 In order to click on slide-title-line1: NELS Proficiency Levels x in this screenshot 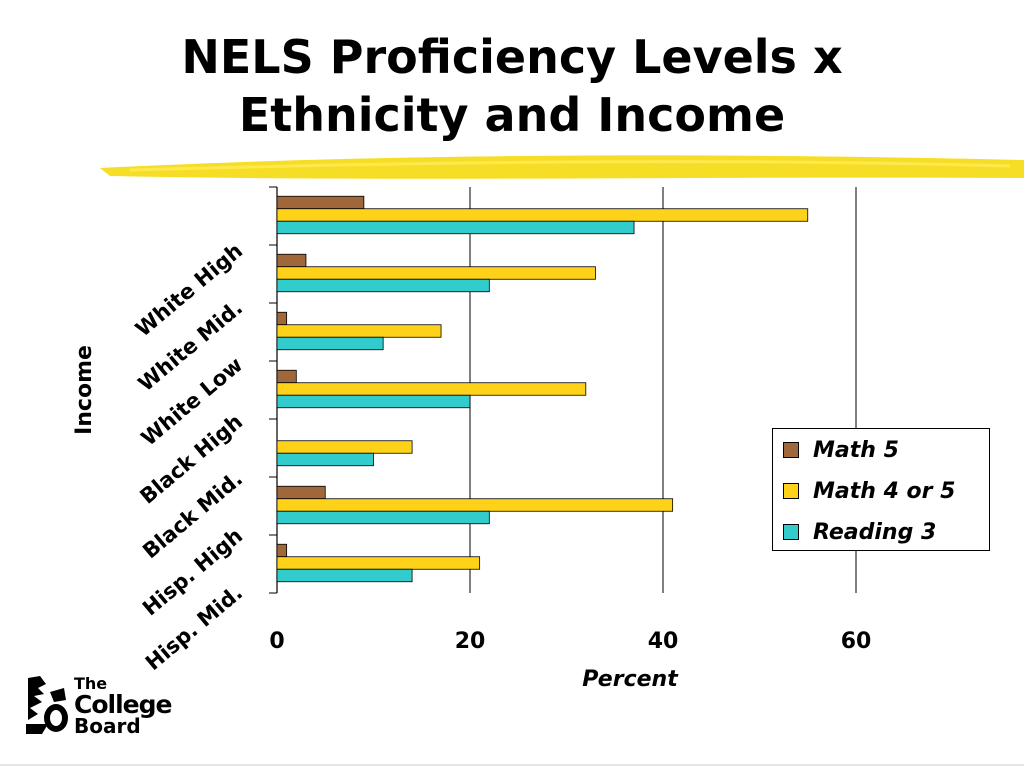, I will do `click(512, 57)`.